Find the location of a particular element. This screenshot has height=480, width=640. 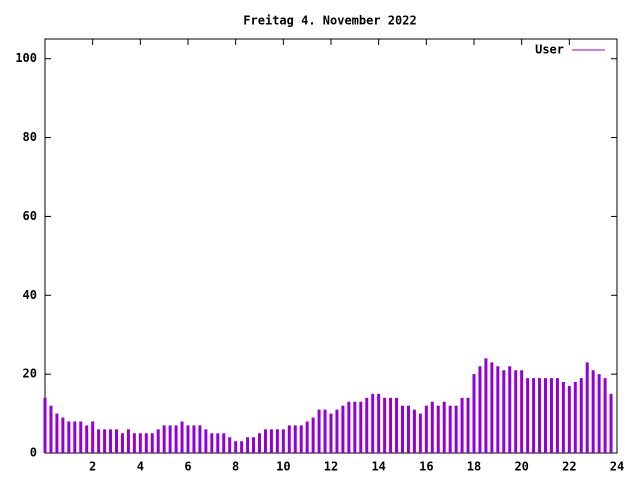

x-tick-label: 16 is located at coordinates (426, 467).